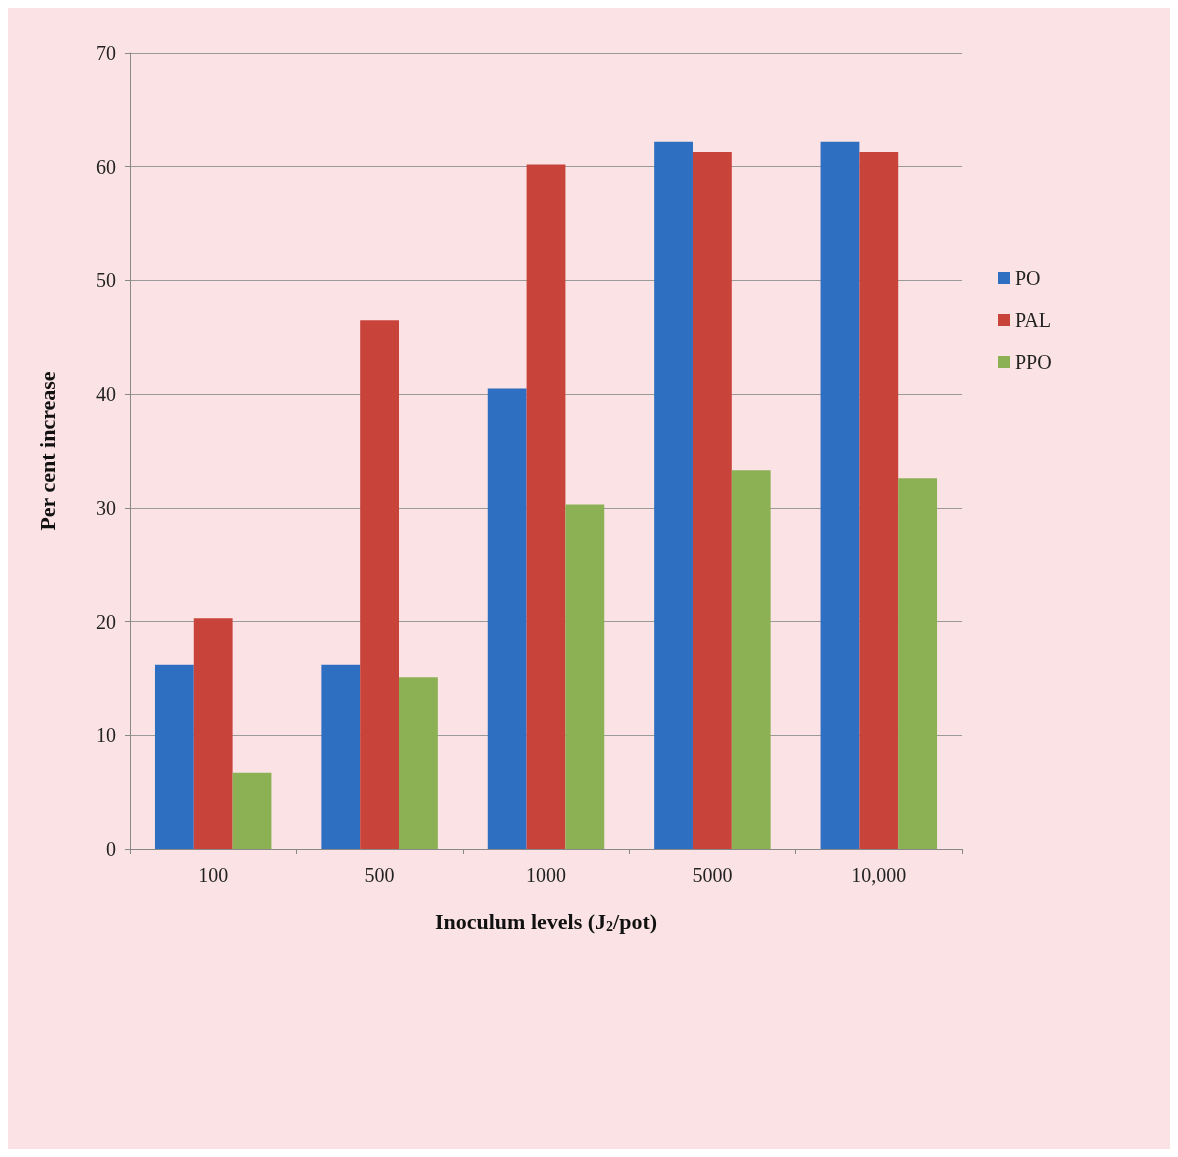  What do you see at coordinates (106, 621) in the screenshot?
I see `y-tick-label: 20` at bounding box center [106, 621].